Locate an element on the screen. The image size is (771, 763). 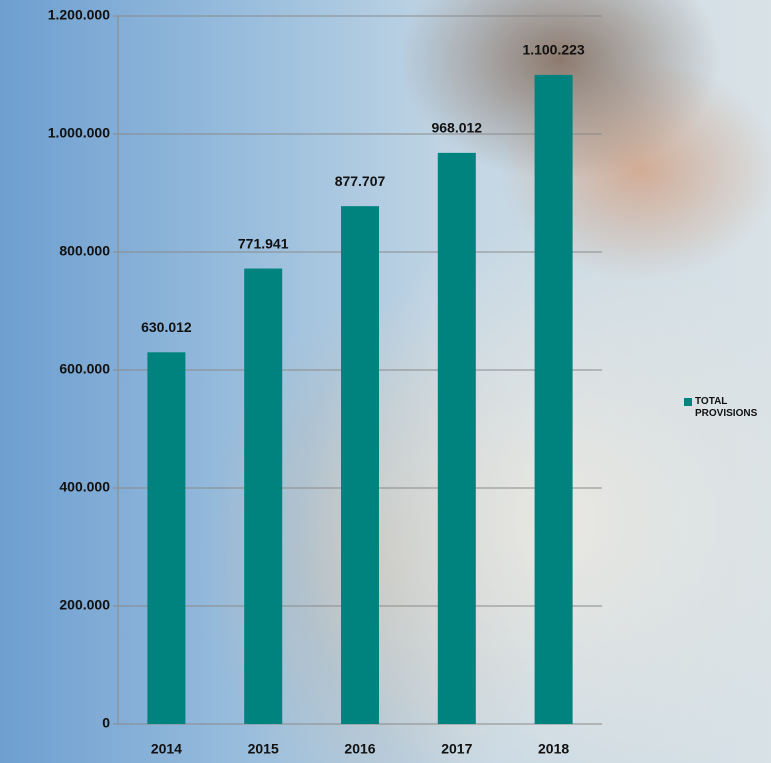
data-label: 1.100.223 is located at coordinates (553, 50).